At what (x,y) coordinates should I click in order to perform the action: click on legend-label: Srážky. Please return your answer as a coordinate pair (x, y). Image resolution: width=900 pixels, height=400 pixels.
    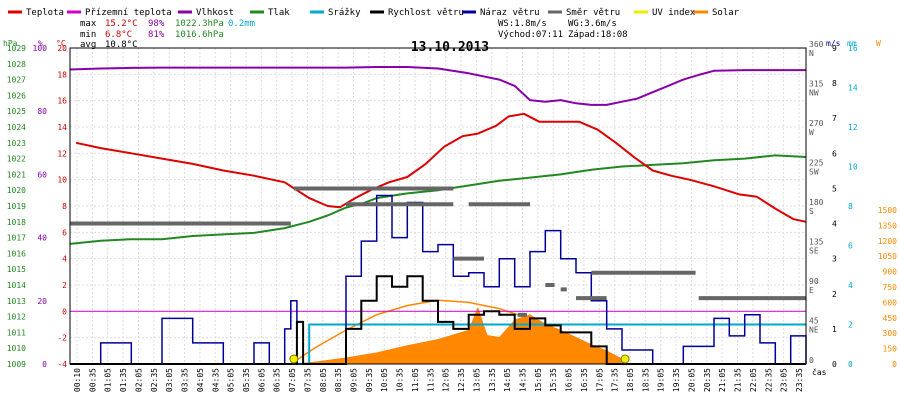
    Looking at the image, I should click on (344, 13).